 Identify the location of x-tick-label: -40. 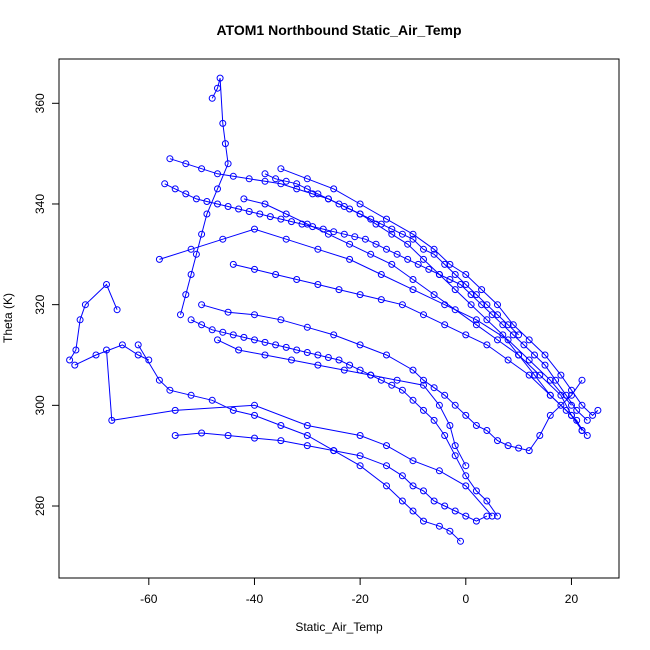
(255, 599).